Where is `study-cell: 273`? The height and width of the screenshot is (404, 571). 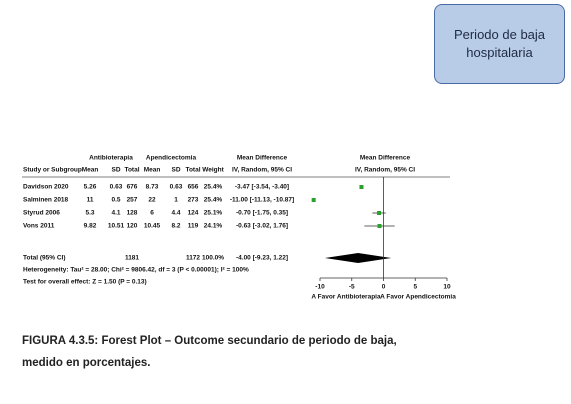 study-cell: 273 is located at coordinates (193, 200).